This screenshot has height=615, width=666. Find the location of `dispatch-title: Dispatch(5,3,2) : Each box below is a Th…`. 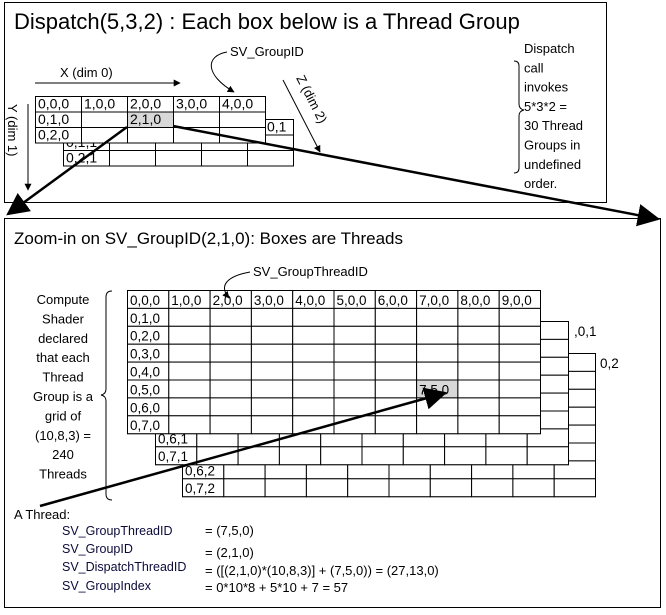

dispatch-title: Dispatch(5,3,2) : Each box below is a Th… is located at coordinates (267, 21).